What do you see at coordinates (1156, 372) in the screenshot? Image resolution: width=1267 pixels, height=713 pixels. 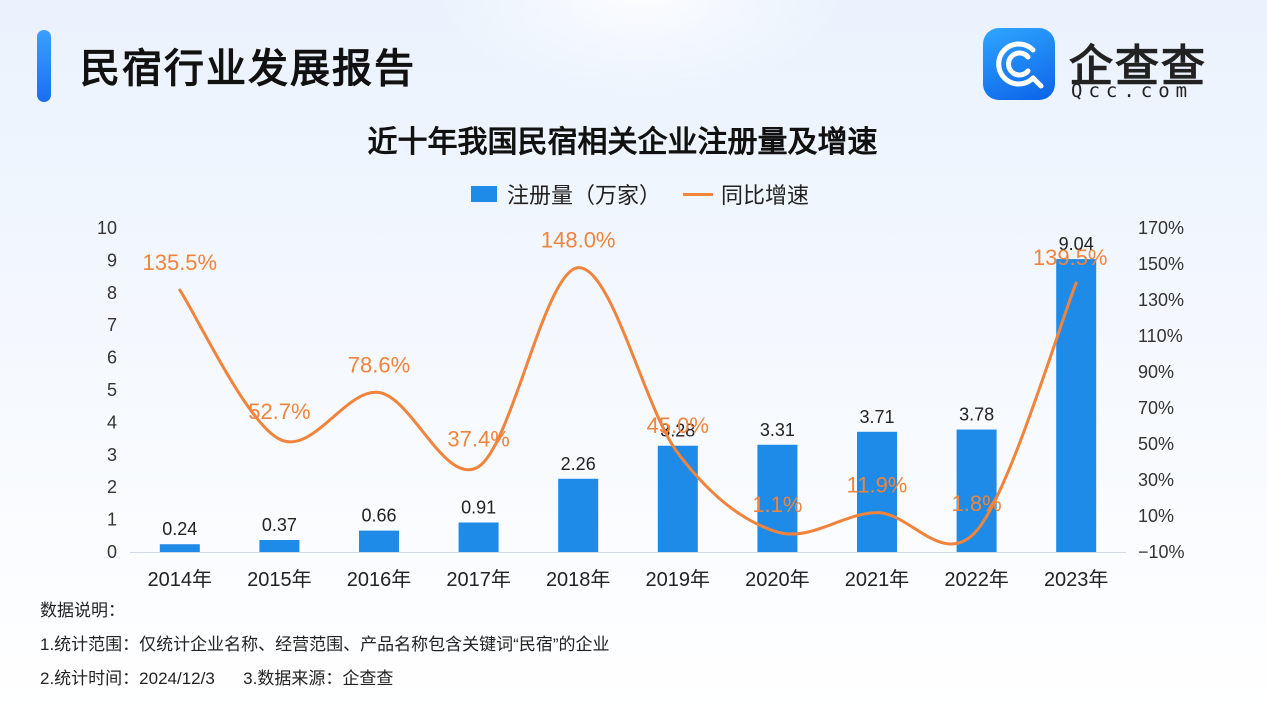 I see `y-right-tick-label: 90%` at bounding box center [1156, 372].